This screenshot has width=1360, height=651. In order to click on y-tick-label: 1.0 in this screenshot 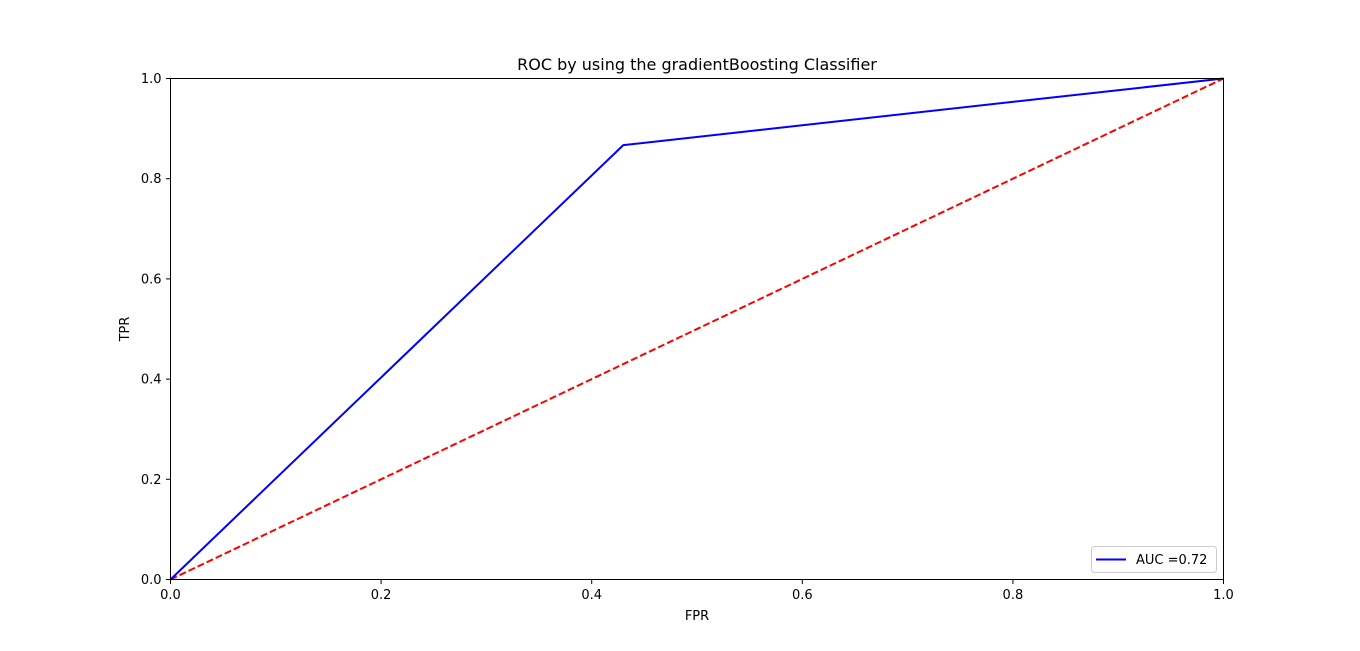, I will do `click(151, 79)`.